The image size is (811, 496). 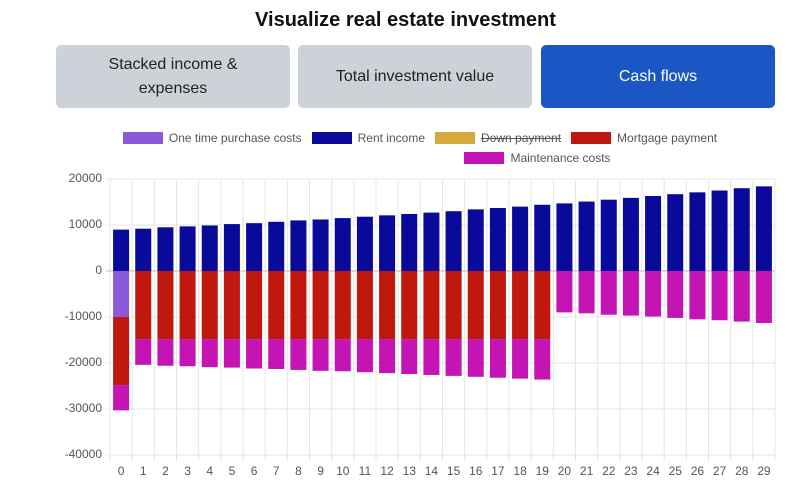 I want to click on x-tick-label: 0, so click(x=121, y=471).